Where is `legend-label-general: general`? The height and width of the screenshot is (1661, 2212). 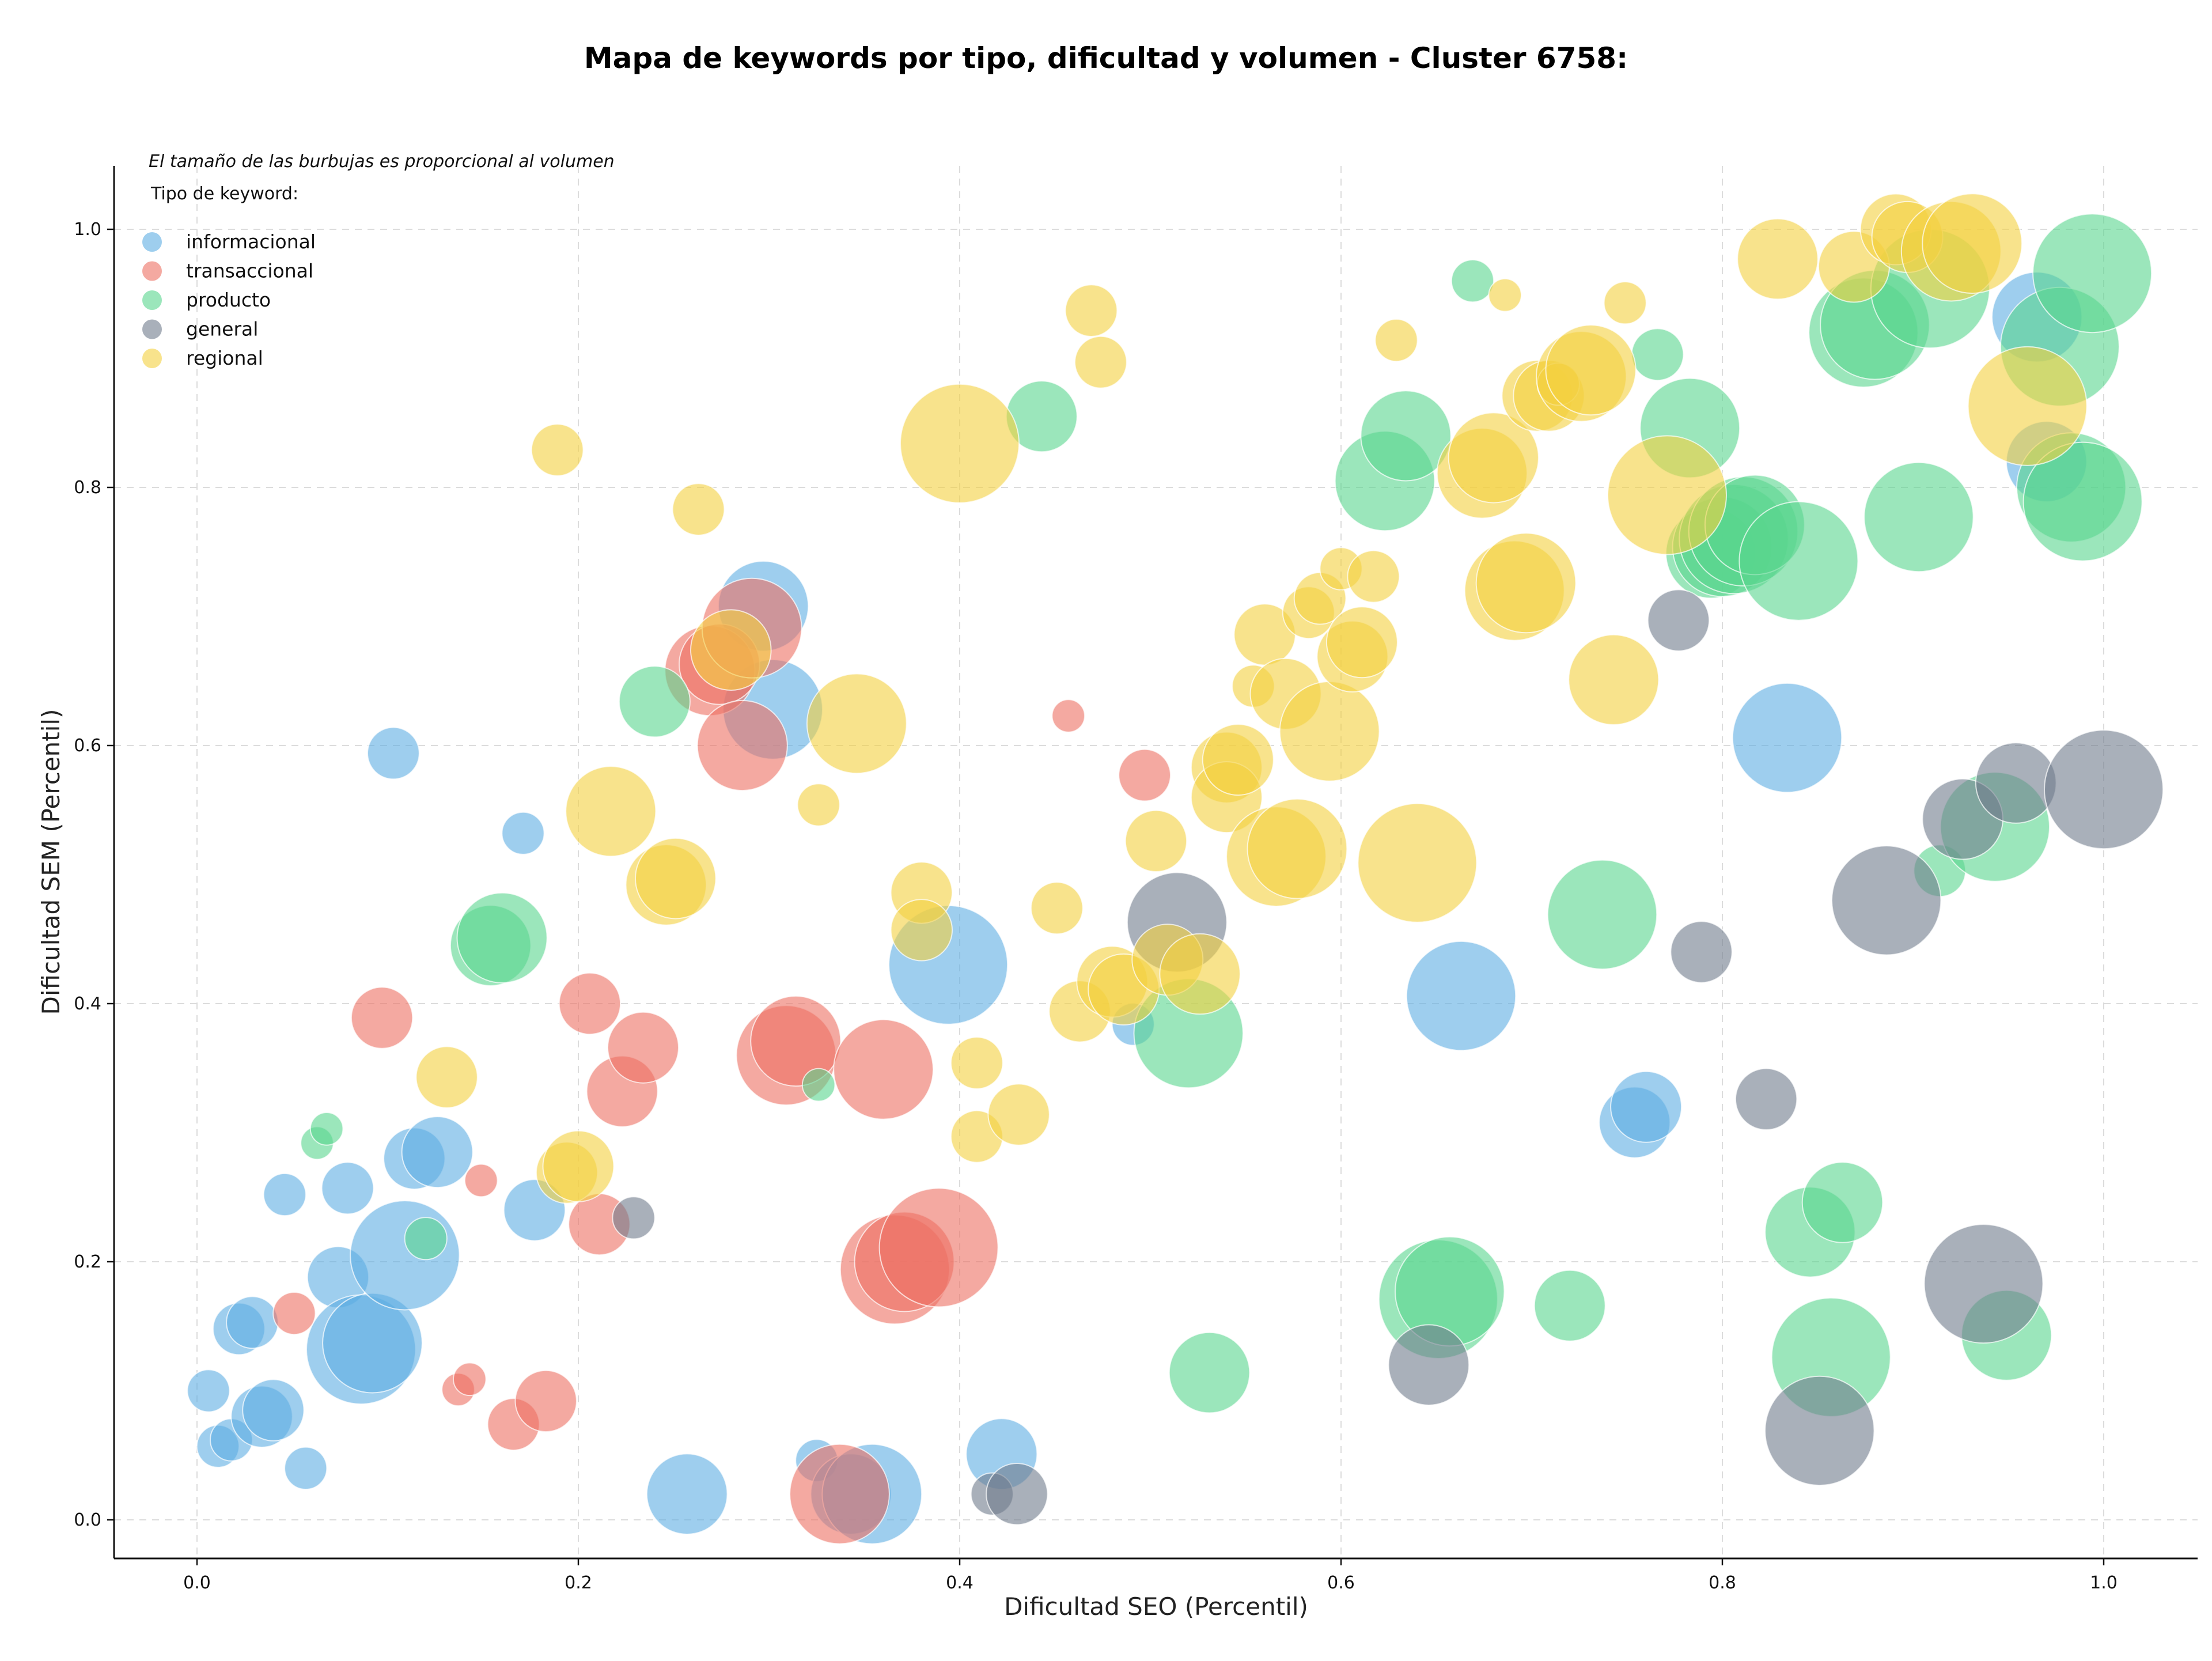 legend-label-general: general is located at coordinates (222, 329).